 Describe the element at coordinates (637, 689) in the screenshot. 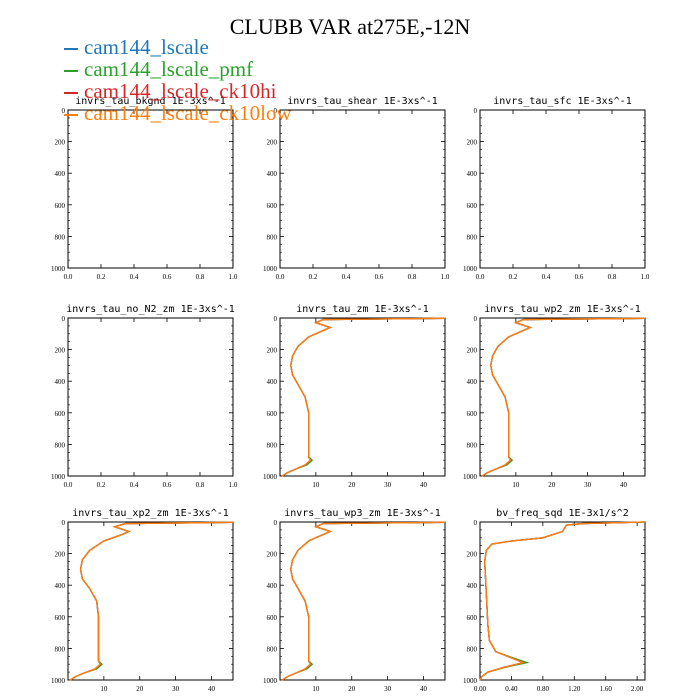

I see `x-tick-label: 2.00` at that location.